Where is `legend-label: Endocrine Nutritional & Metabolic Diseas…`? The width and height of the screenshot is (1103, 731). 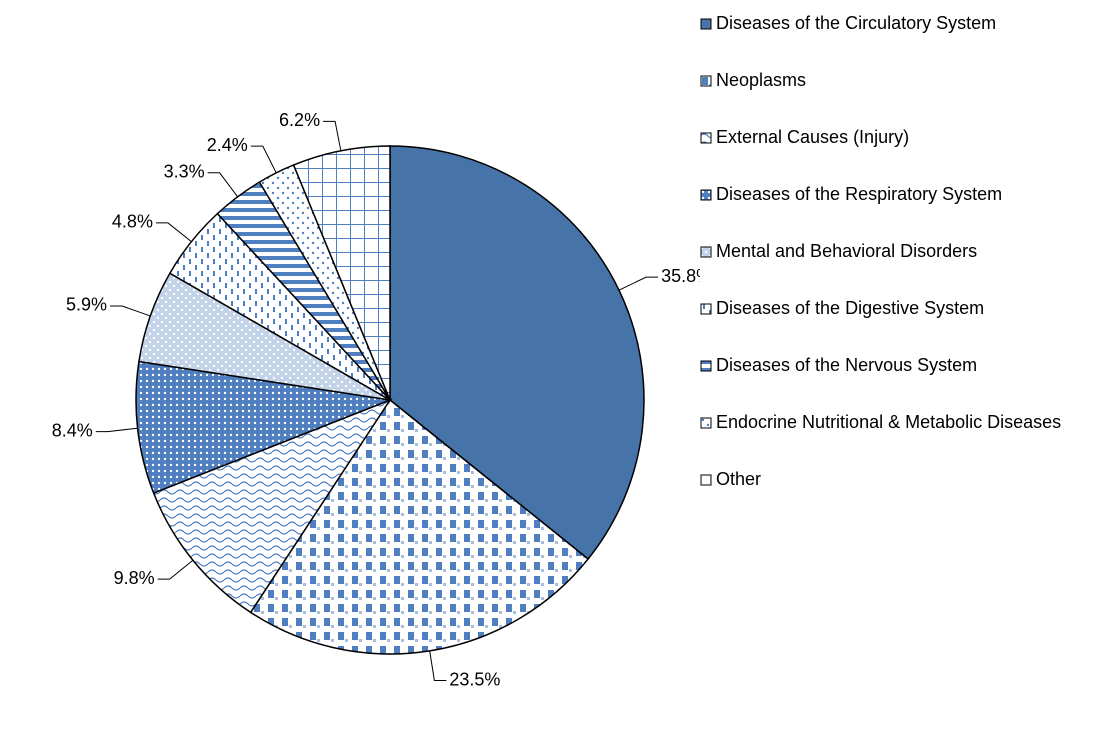 legend-label: Endocrine Nutritional & Metabolic Diseas… is located at coordinates (889, 422).